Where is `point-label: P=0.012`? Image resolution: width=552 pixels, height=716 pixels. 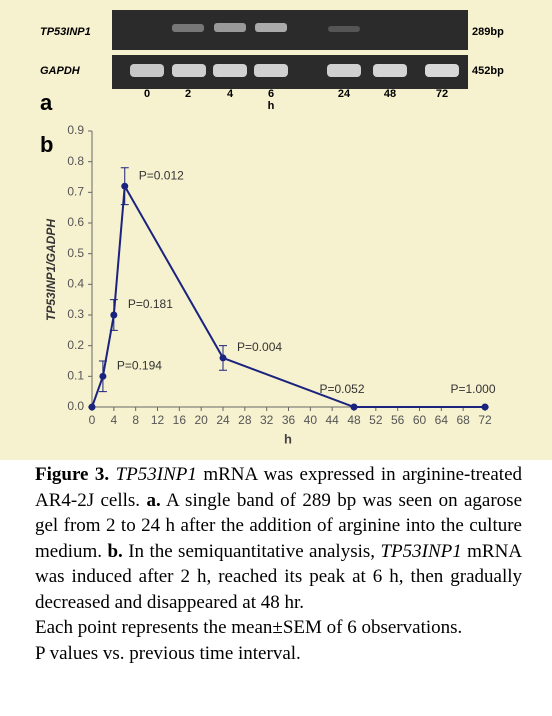 point-label: P=0.012 is located at coordinates (161, 175).